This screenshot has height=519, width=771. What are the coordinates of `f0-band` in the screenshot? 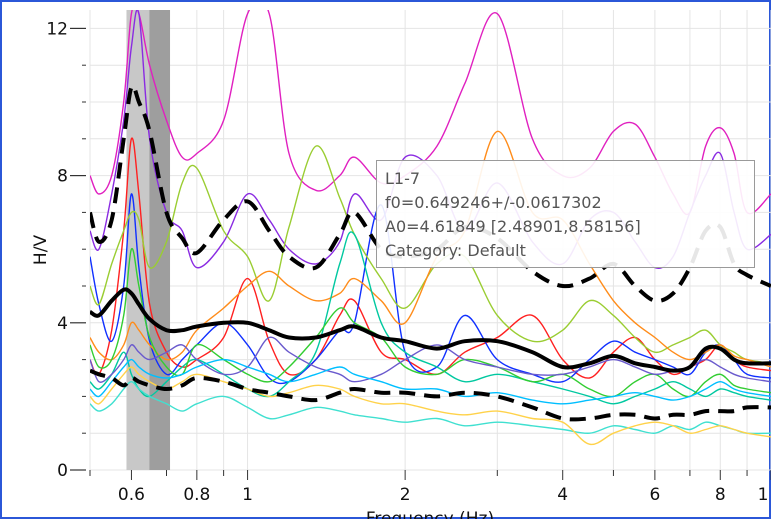 It's located at (148, 240).